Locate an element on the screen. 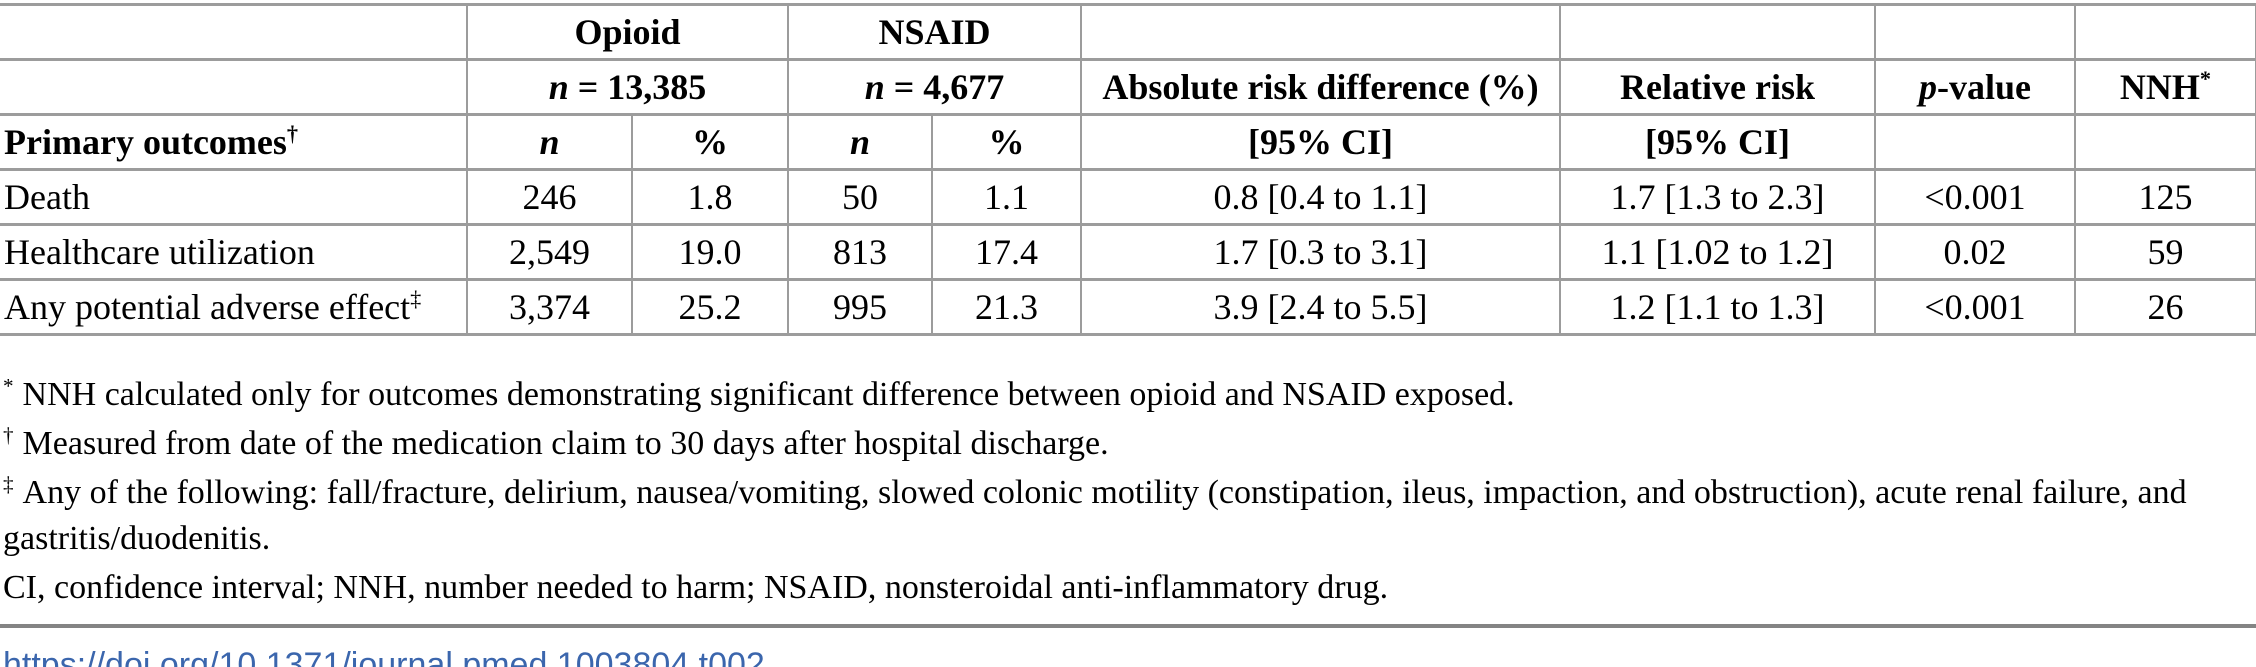 The height and width of the screenshot is (667, 2256). header-row-groups: Opioid NSAID is located at coordinates (1128, 32).